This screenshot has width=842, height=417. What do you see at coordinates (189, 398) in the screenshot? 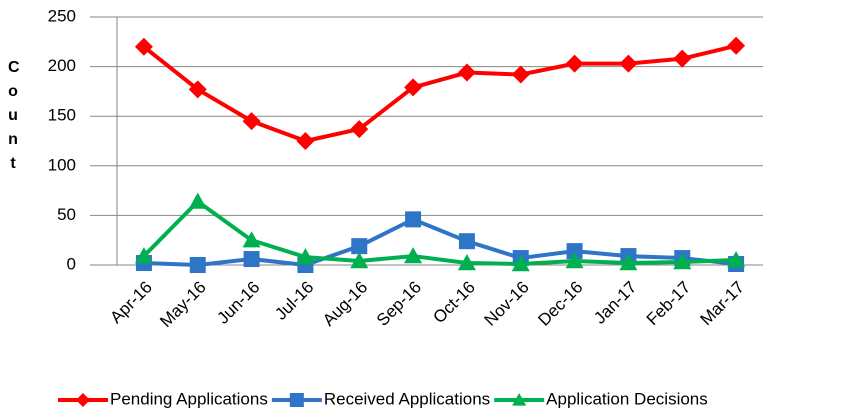
I see `legend-label: Pending Applications` at bounding box center [189, 398].